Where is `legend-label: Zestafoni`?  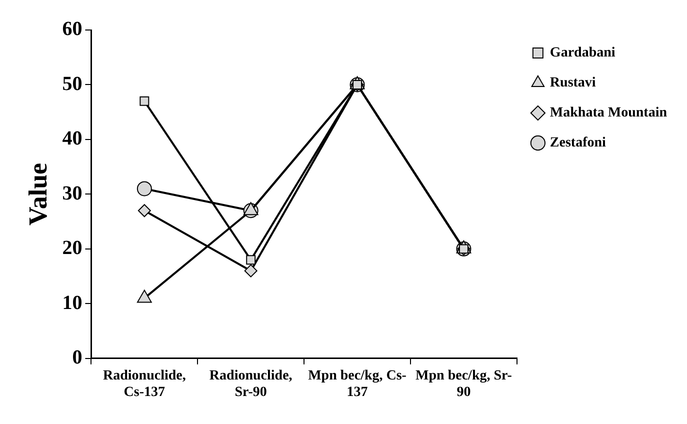
legend-label: Zestafoni is located at coordinates (578, 143).